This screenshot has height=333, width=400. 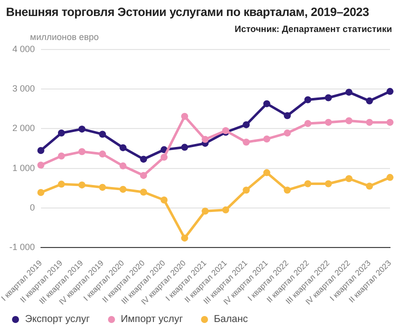 I want to click on y-tick-label: 2 000, so click(x=23, y=128).